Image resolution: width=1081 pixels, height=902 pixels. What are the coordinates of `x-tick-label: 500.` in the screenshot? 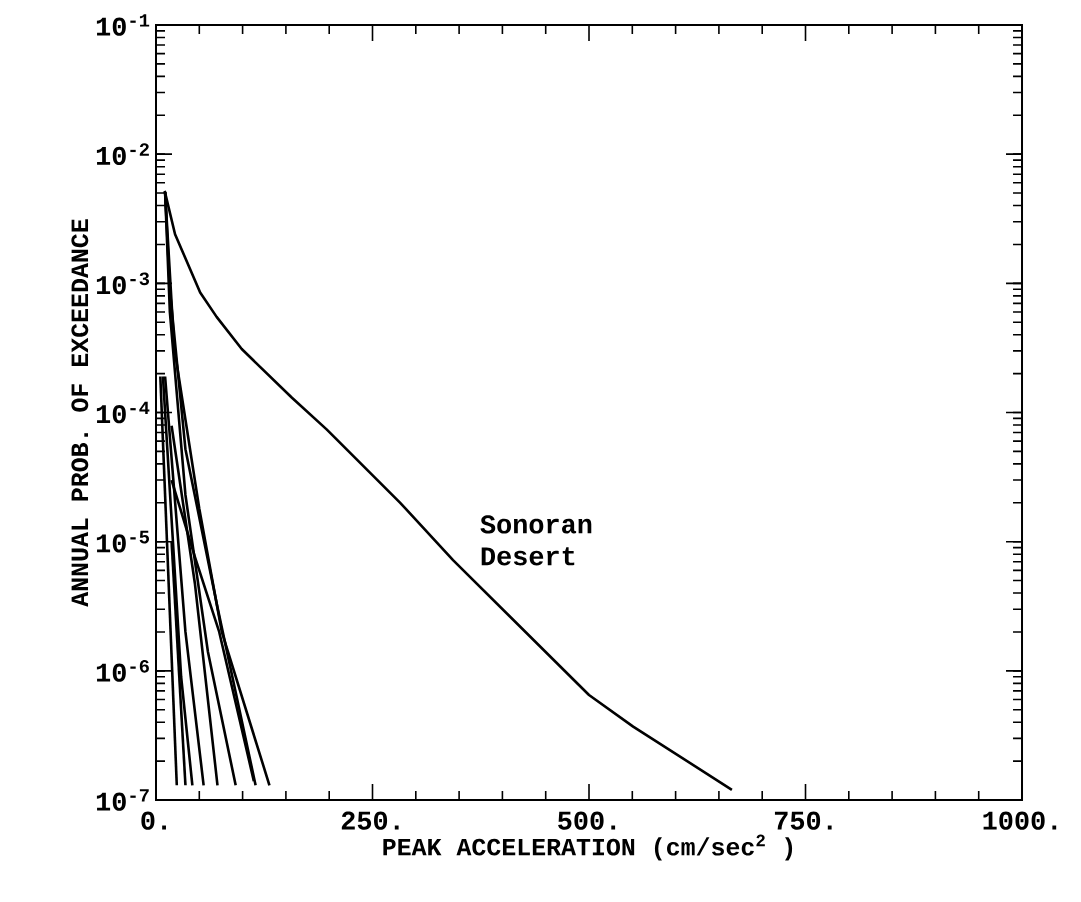 It's located at (587, 820).